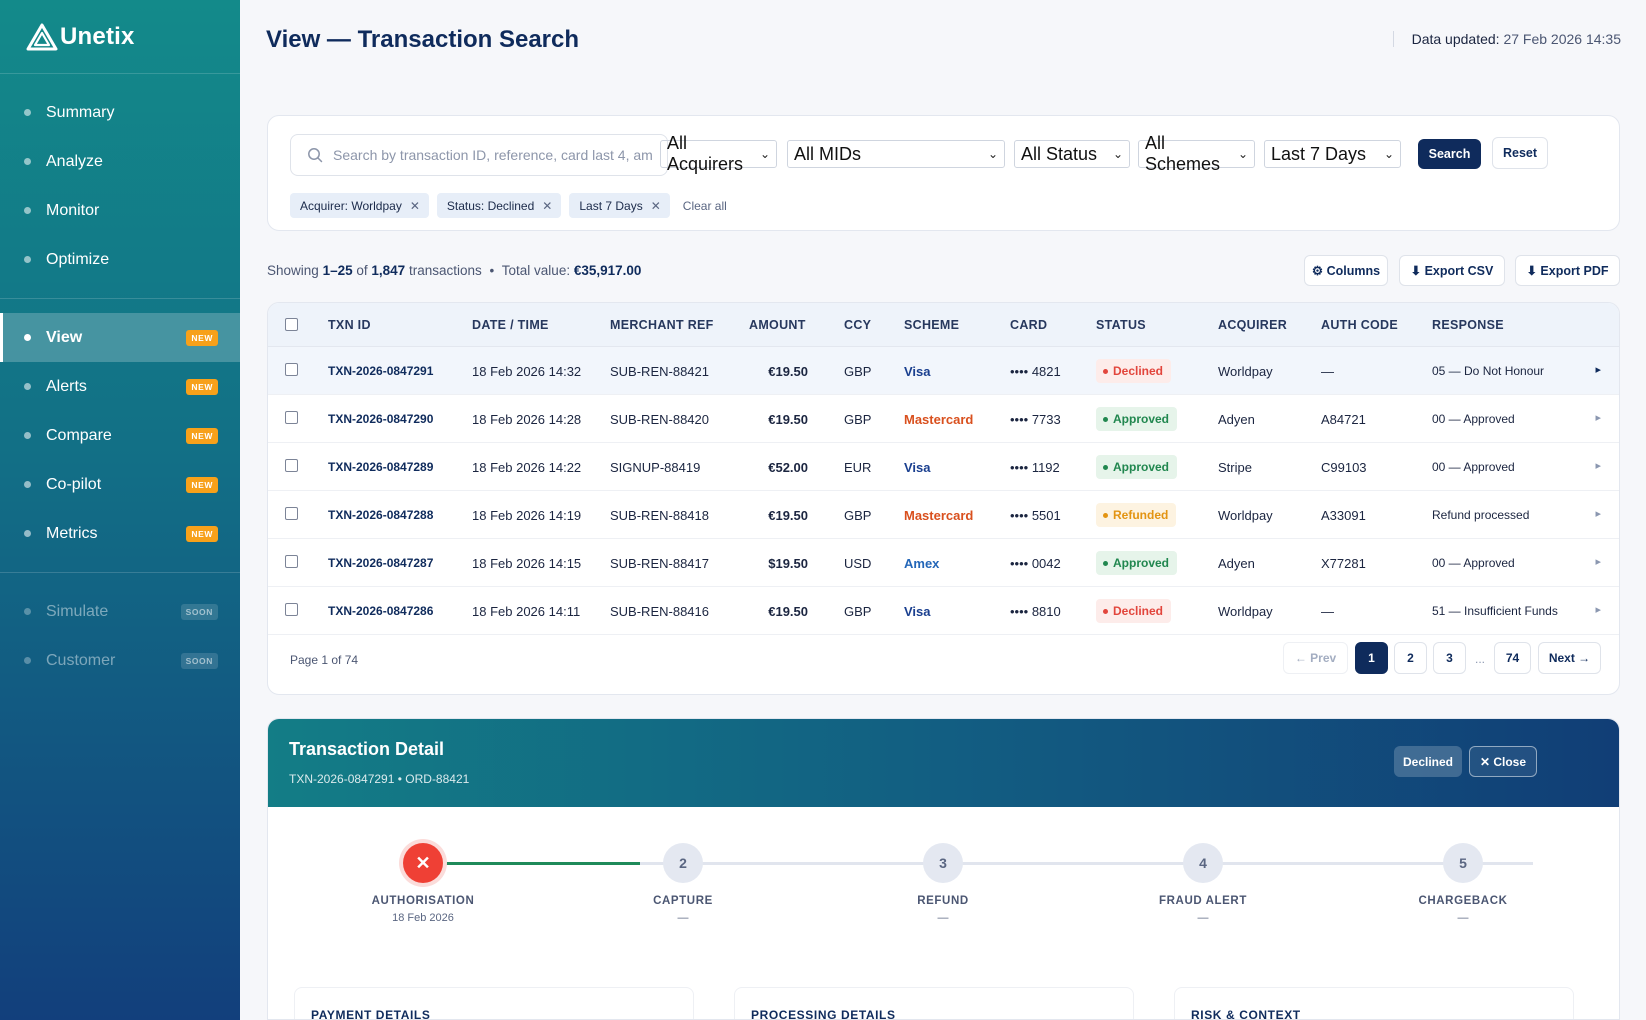  I want to click on txn-id-link: TXN-2026-0847288, so click(381, 515).